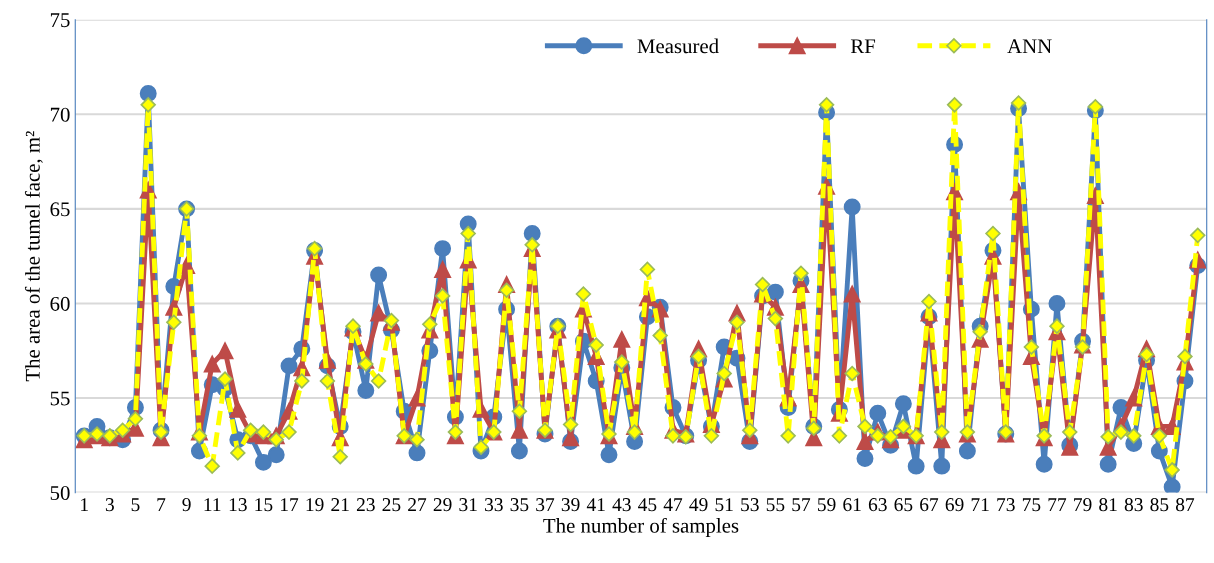 The height and width of the screenshot is (563, 1214). Describe the element at coordinates (519, 505) in the screenshot. I see `x-tick-label: 35` at that location.